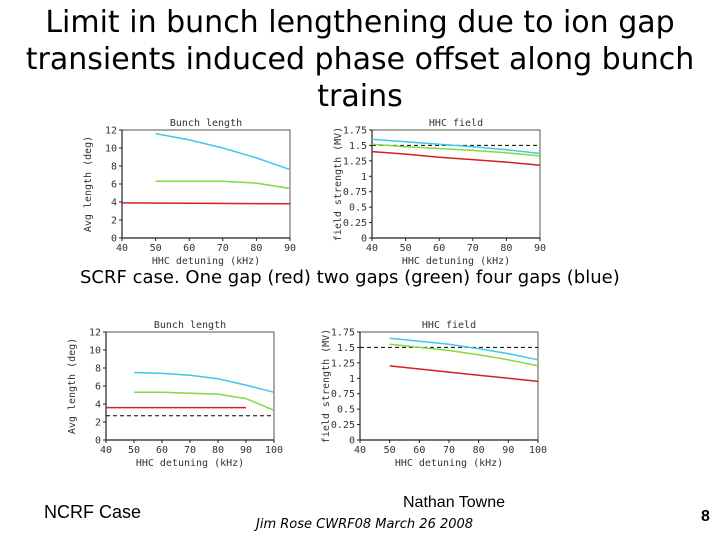 This screenshot has height=540, width=720. What do you see at coordinates (365, 524) in the screenshot?
I see `event-footer: Jim Rose CWRF08 March 26 2008` at bounding box center [365, 524].